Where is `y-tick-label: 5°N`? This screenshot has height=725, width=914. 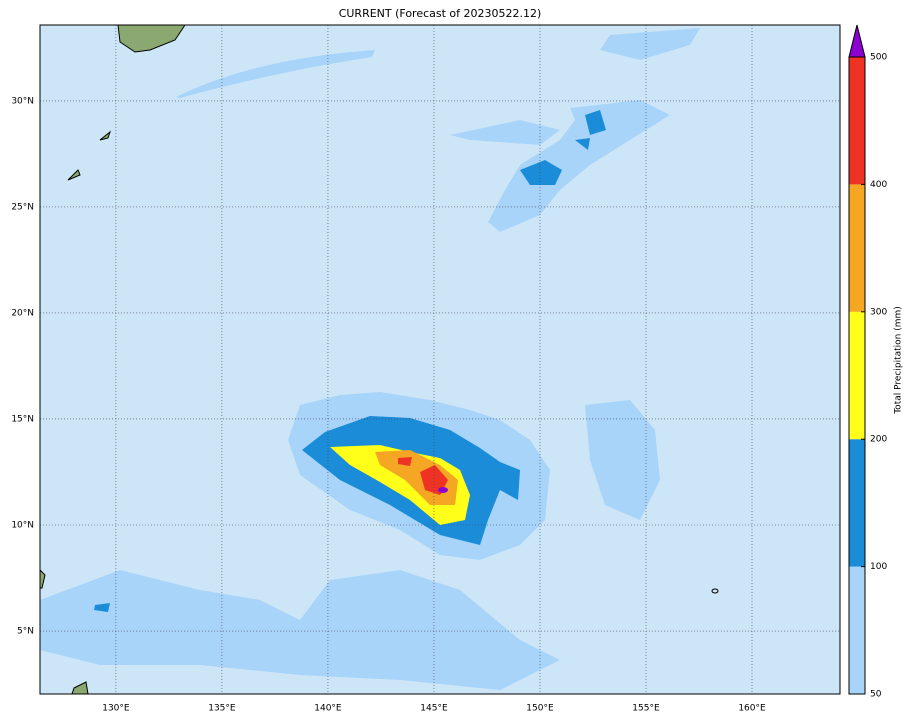 y-tick-label: 5°N is located at coordinates (25, 632).